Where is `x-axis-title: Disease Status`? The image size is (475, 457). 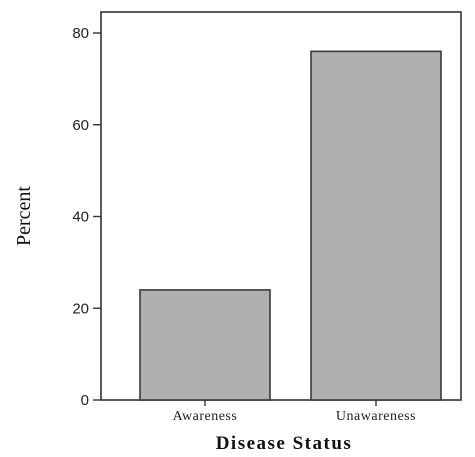
x-axis-title: Disease Status is located at coordinates (284, 443).